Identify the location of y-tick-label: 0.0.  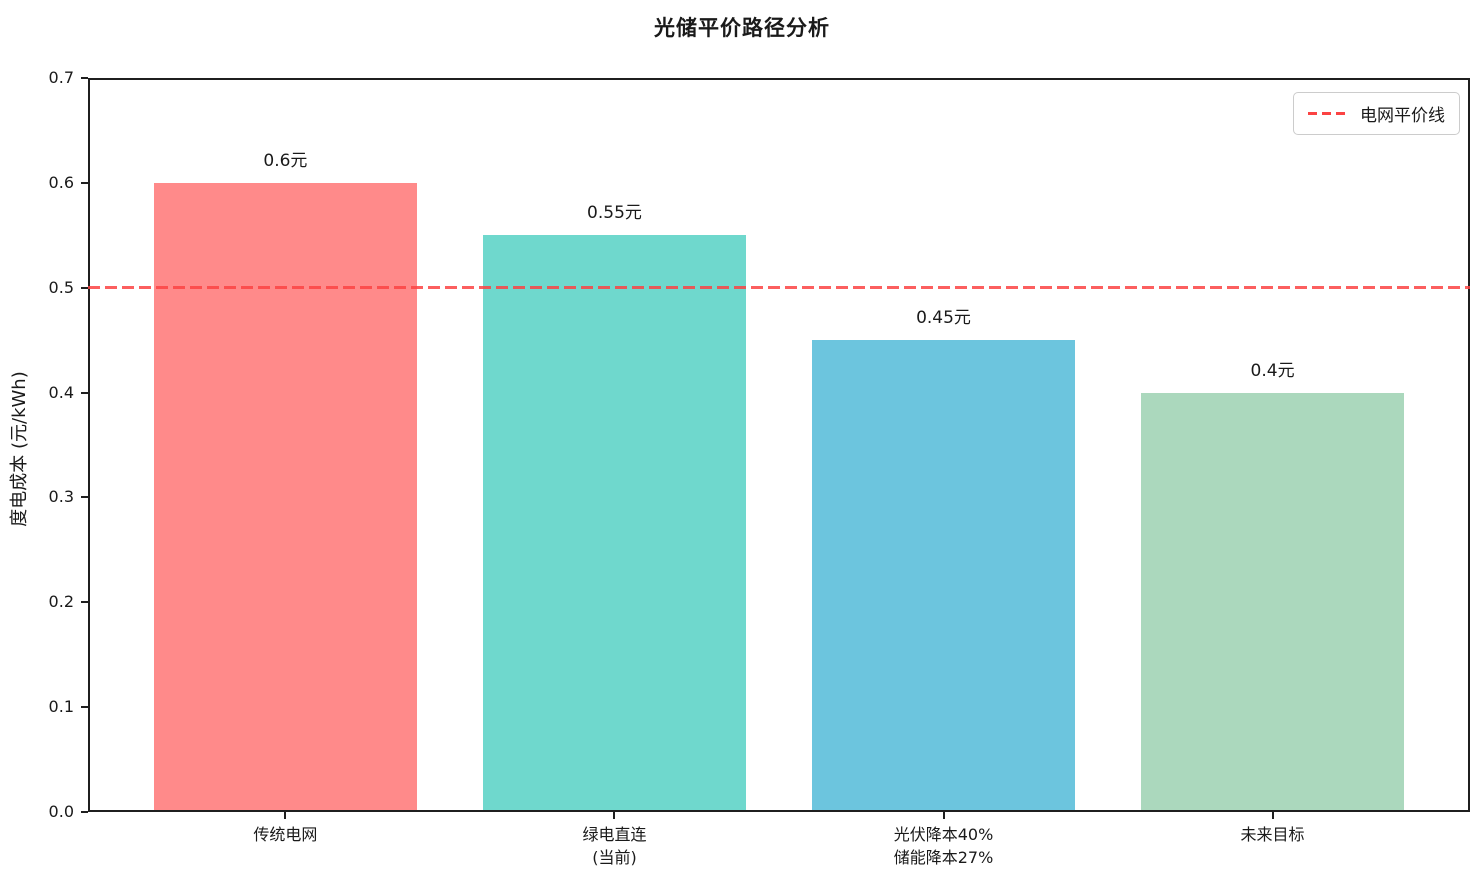
(61, 811).